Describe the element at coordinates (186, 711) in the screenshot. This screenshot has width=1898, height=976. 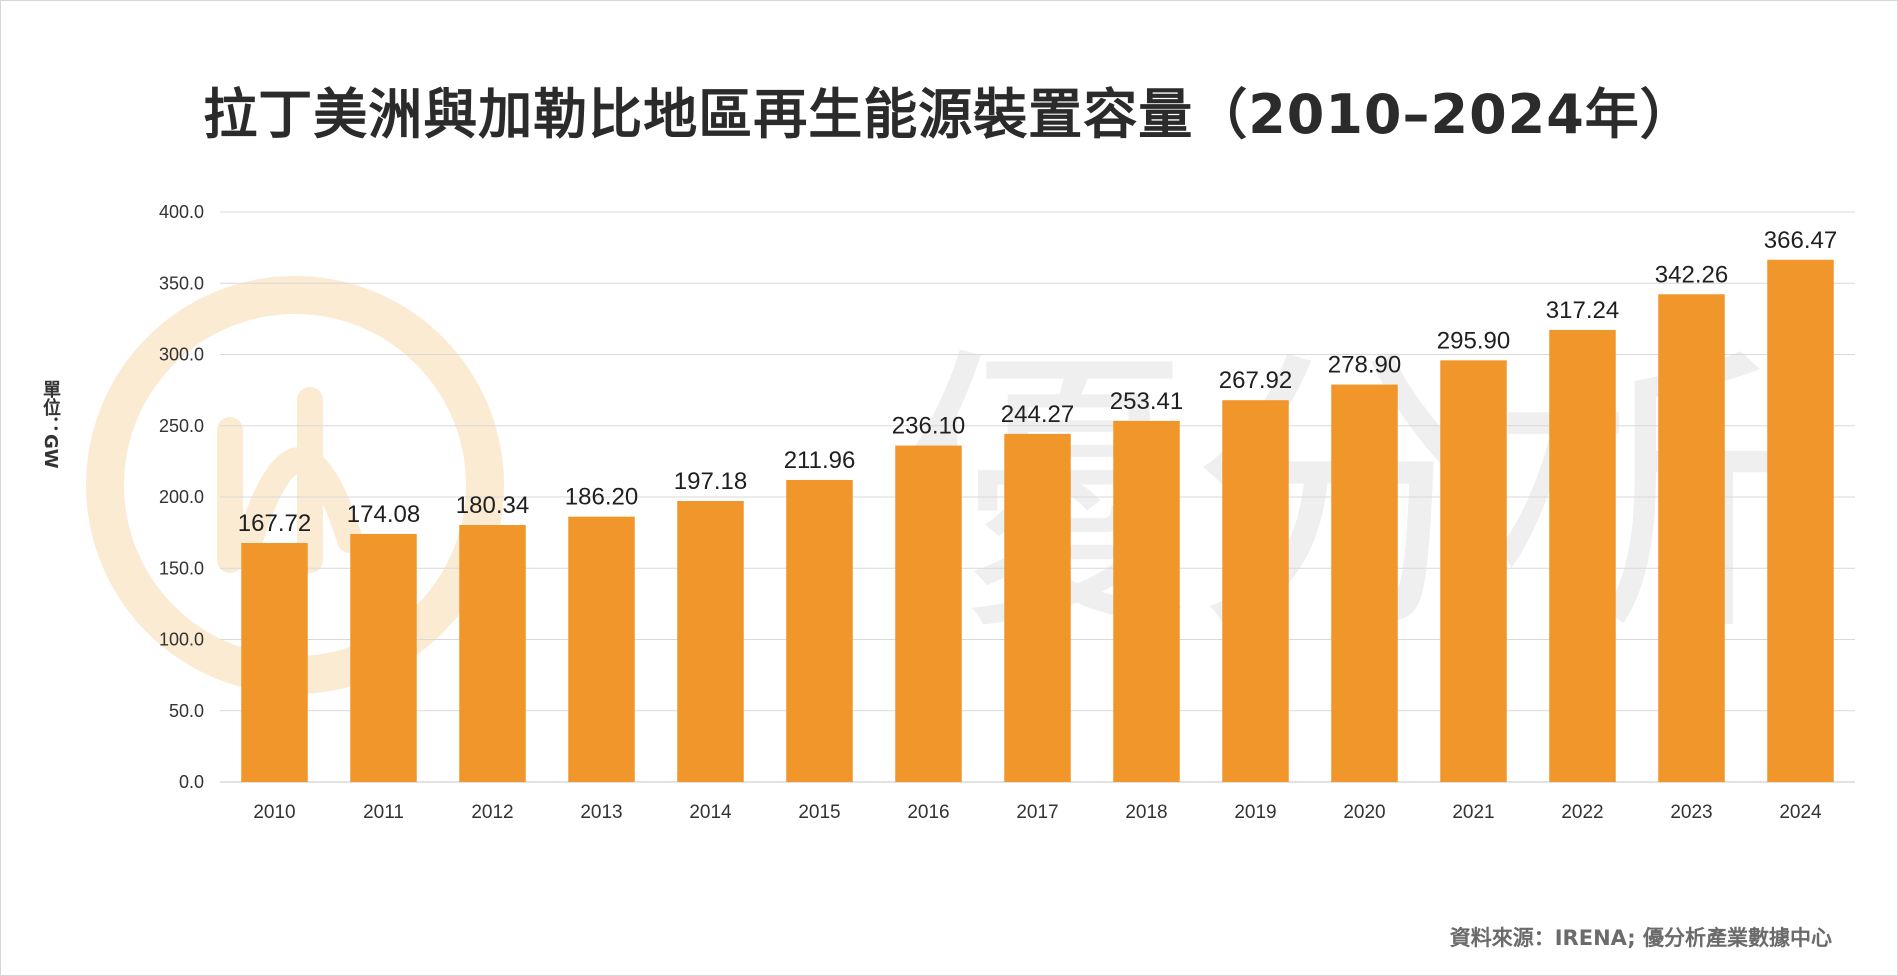
I see `y-tick-label: 50.0` at that location.